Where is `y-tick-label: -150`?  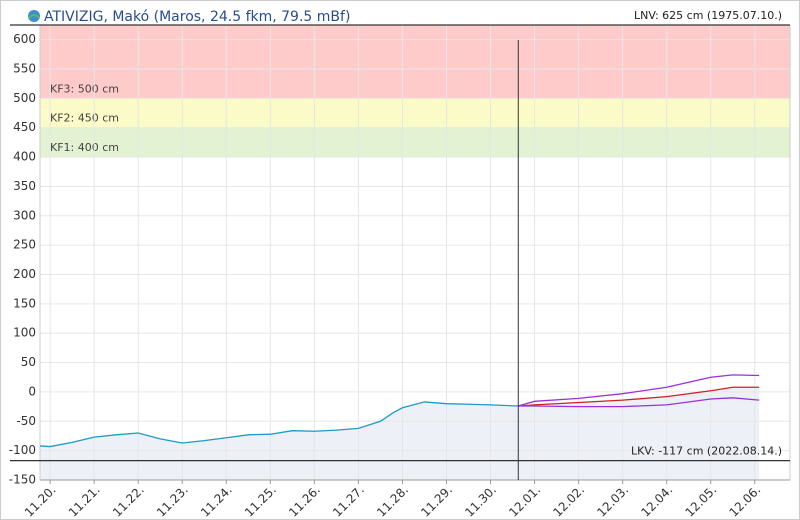 y-tick-label: -150 is located at coordinates (22, 480).